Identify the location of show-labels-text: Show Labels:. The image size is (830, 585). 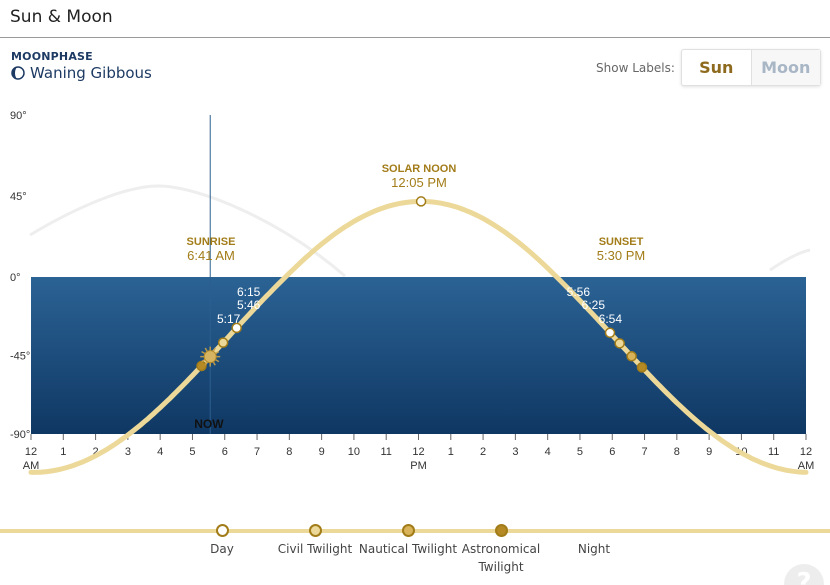
(635, 68).